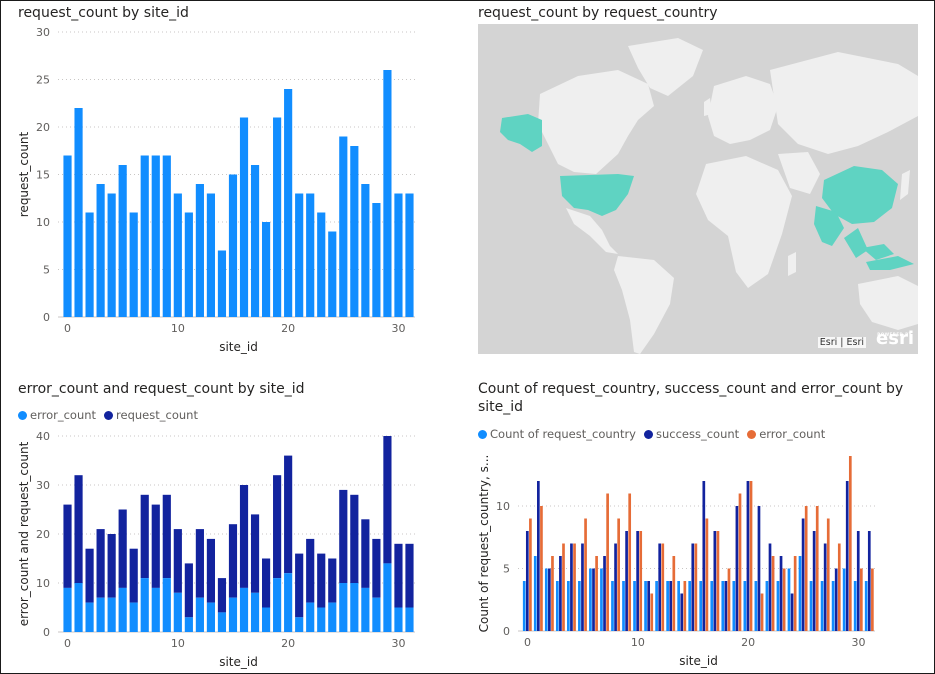 The height and width of the screenshot is (674, 935). What do you see at coordinates (892, 339) in the screenshot?
I see `esri-logo: POWERED BY esri` at bounding box center [892, 339].